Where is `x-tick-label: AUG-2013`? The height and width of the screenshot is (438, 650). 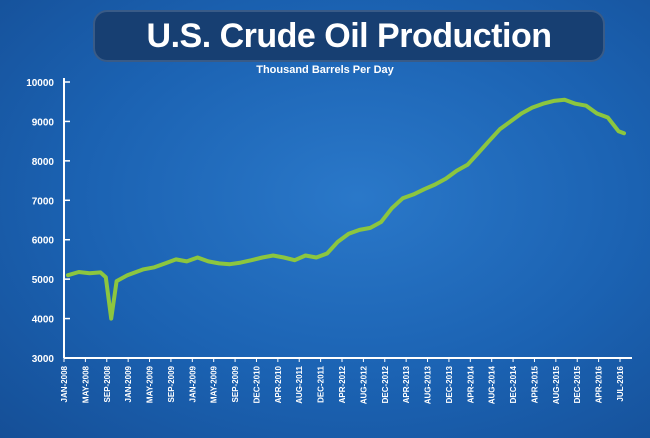 x-tick-label: AUG-2013 is located at coordinates (428, 384).